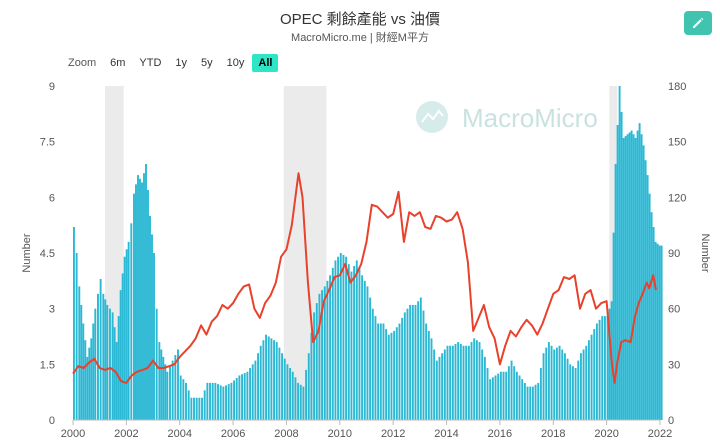  I want to click on zoom-all-button: All, so click(265, 63).